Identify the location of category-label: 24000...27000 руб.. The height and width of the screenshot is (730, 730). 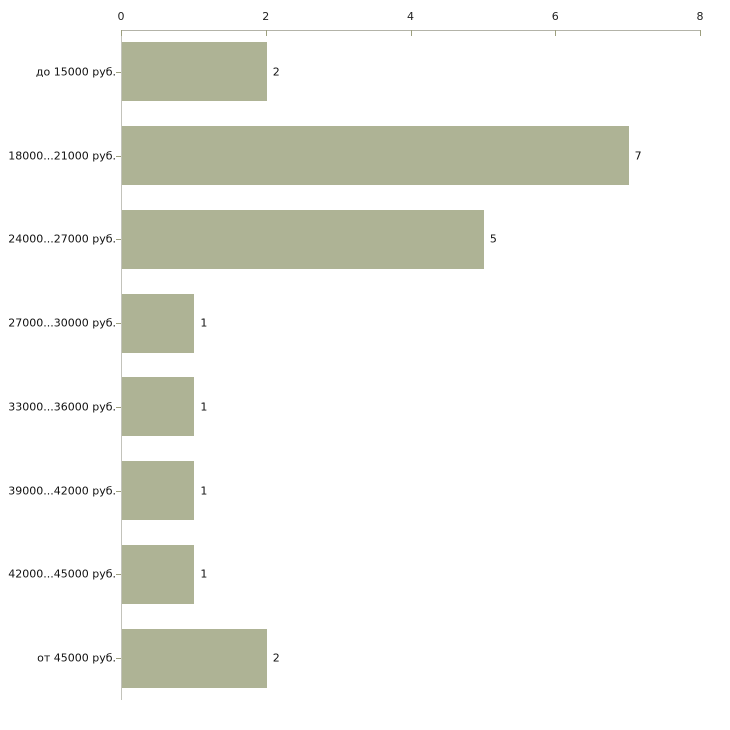
(62, 239).